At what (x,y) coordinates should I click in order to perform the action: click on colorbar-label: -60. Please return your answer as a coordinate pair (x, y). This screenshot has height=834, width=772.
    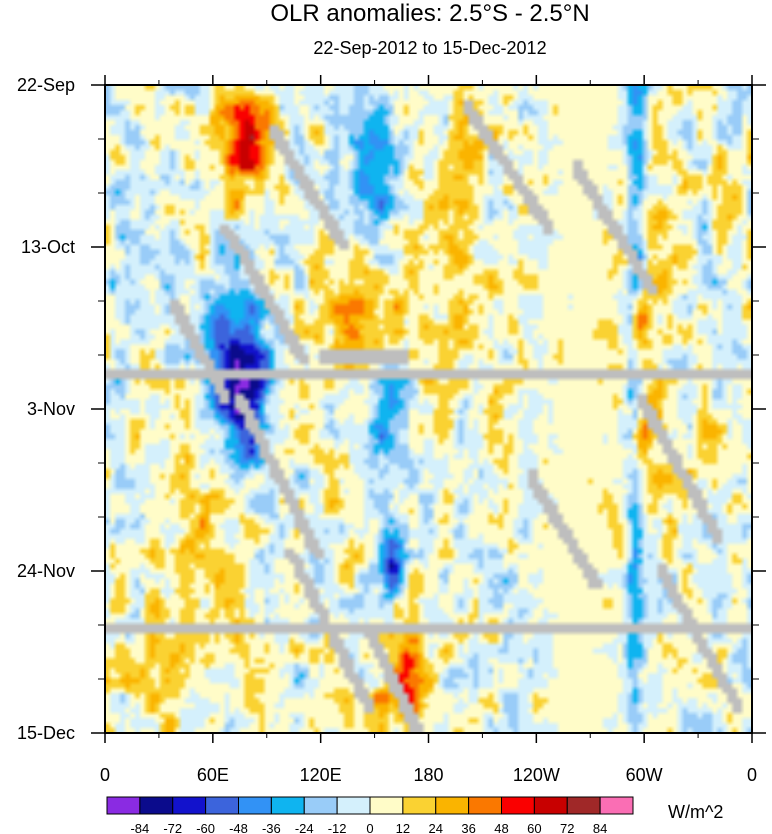
    Looking at the image, I should click on (205, 827).